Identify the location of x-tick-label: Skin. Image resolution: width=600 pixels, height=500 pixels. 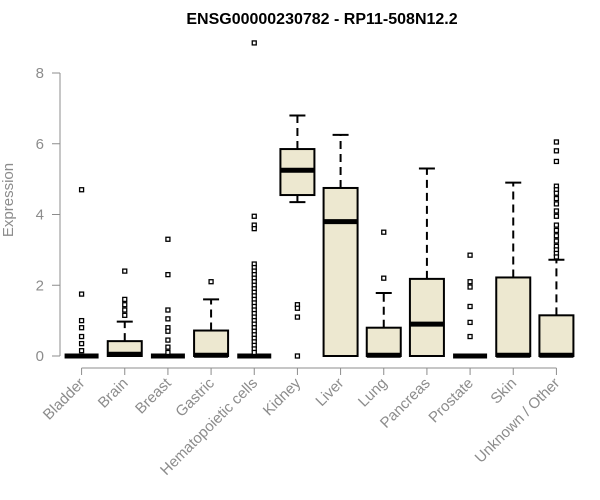
(503, 391).